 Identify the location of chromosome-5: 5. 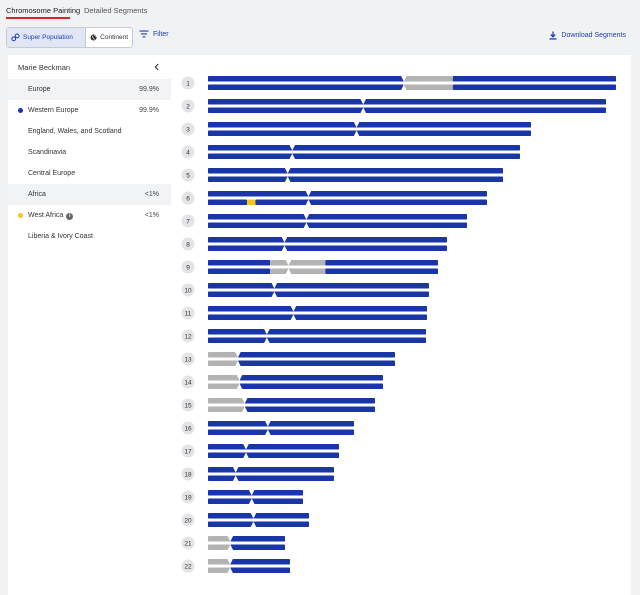
(342, 175).